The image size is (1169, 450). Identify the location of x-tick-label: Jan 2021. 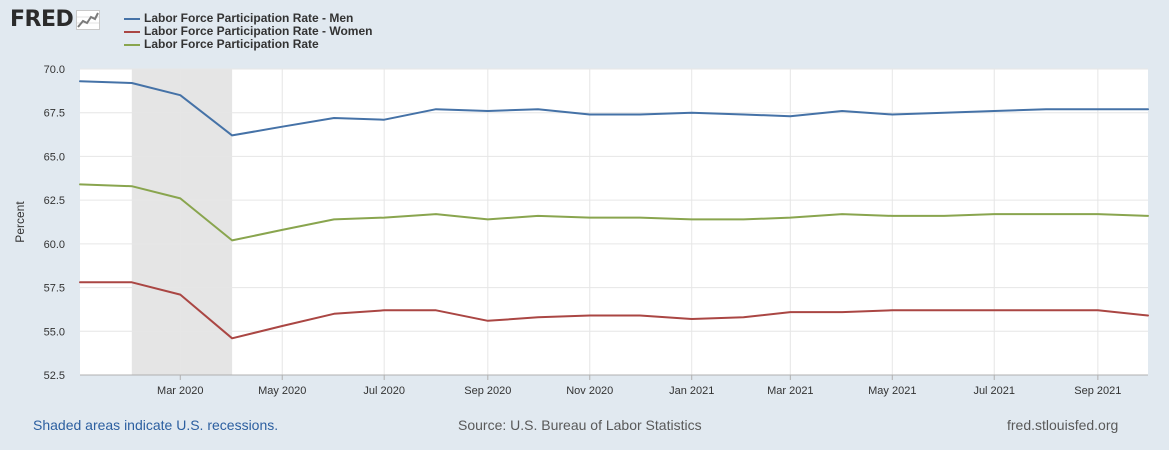
(691, 391).